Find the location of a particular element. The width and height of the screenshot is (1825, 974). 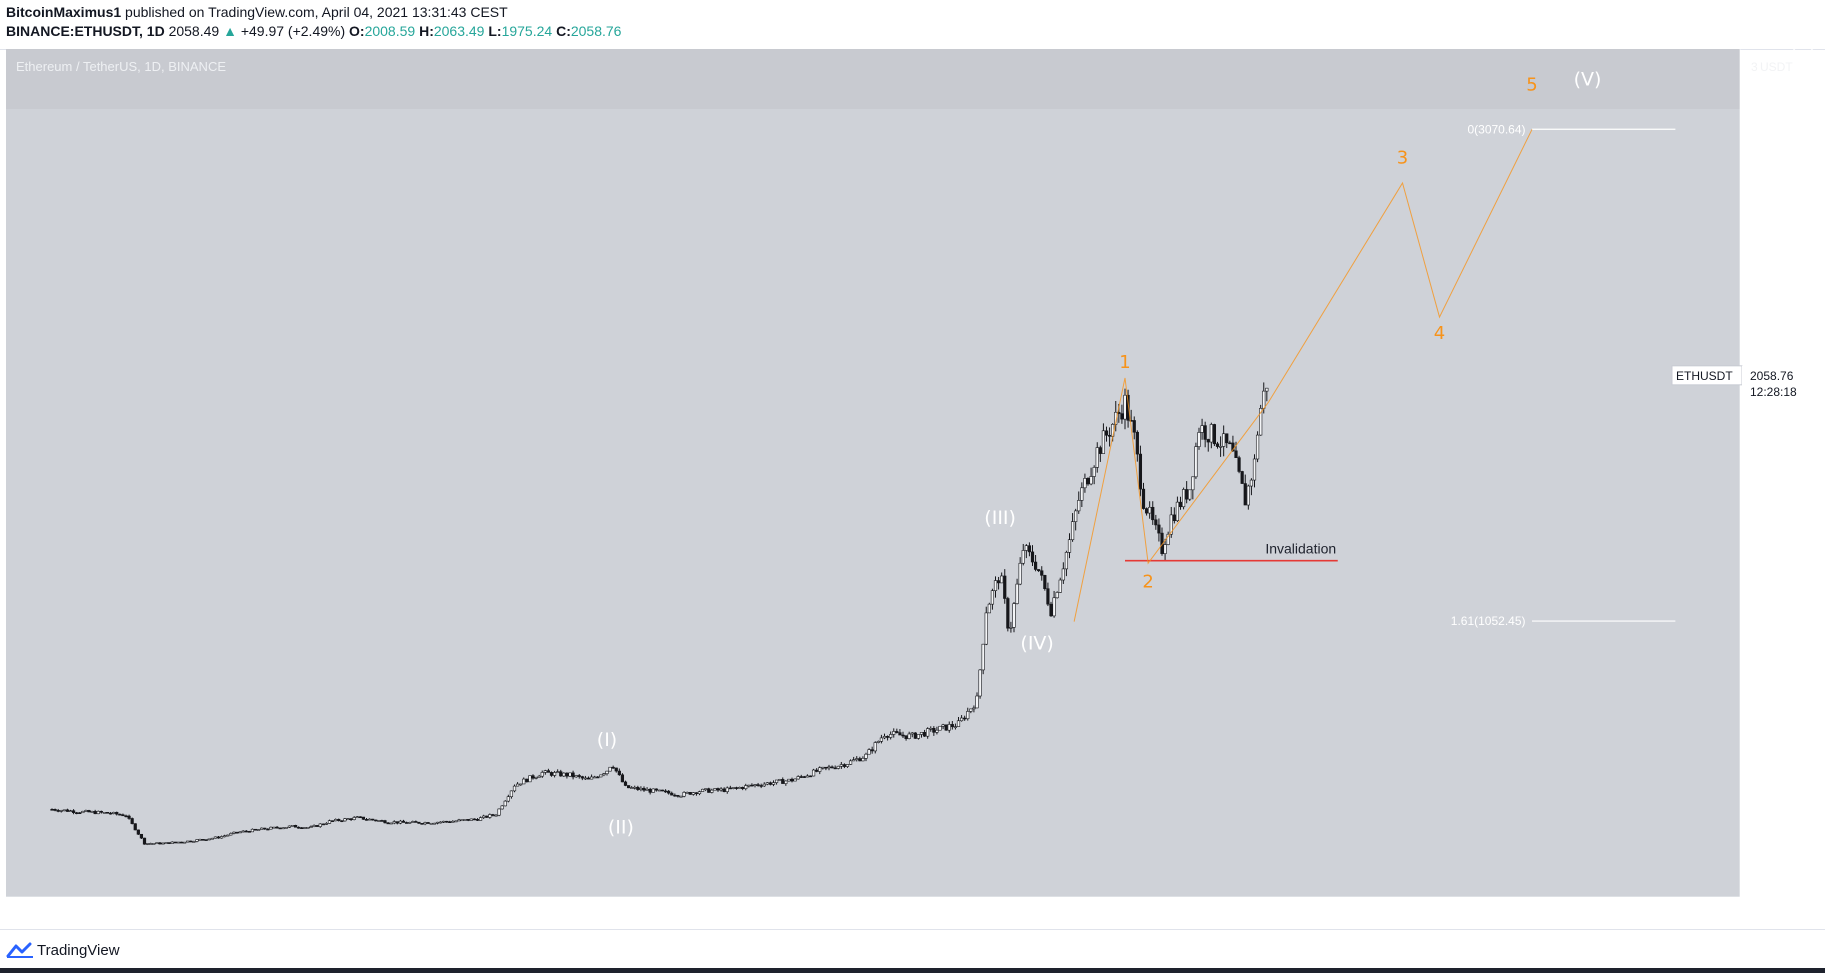

author-name: BitcoinMaximus1 is located at coordinates (64, 12).